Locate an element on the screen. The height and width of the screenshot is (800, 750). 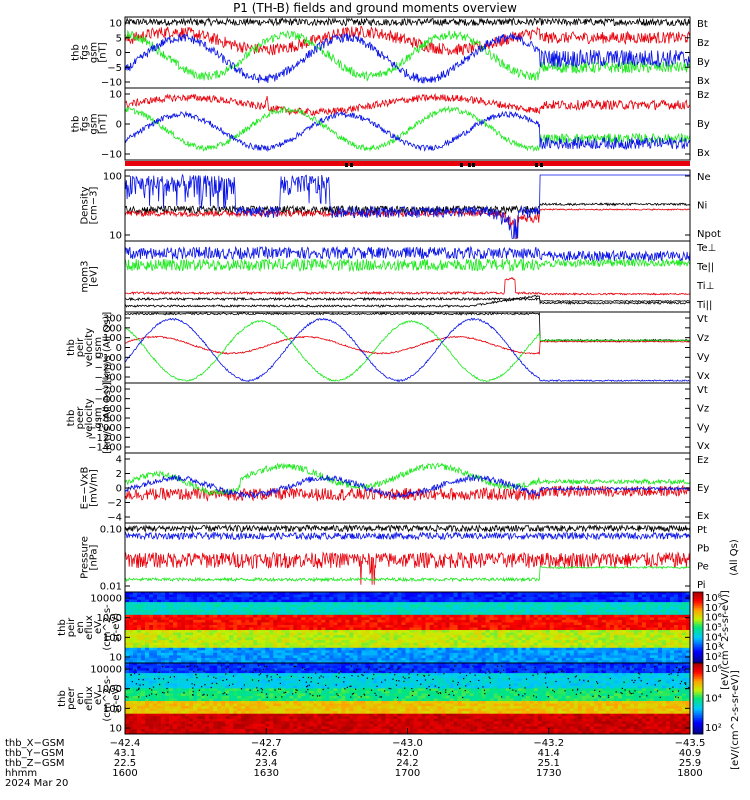
ti-perp-line is located at coordinates (407, 286).